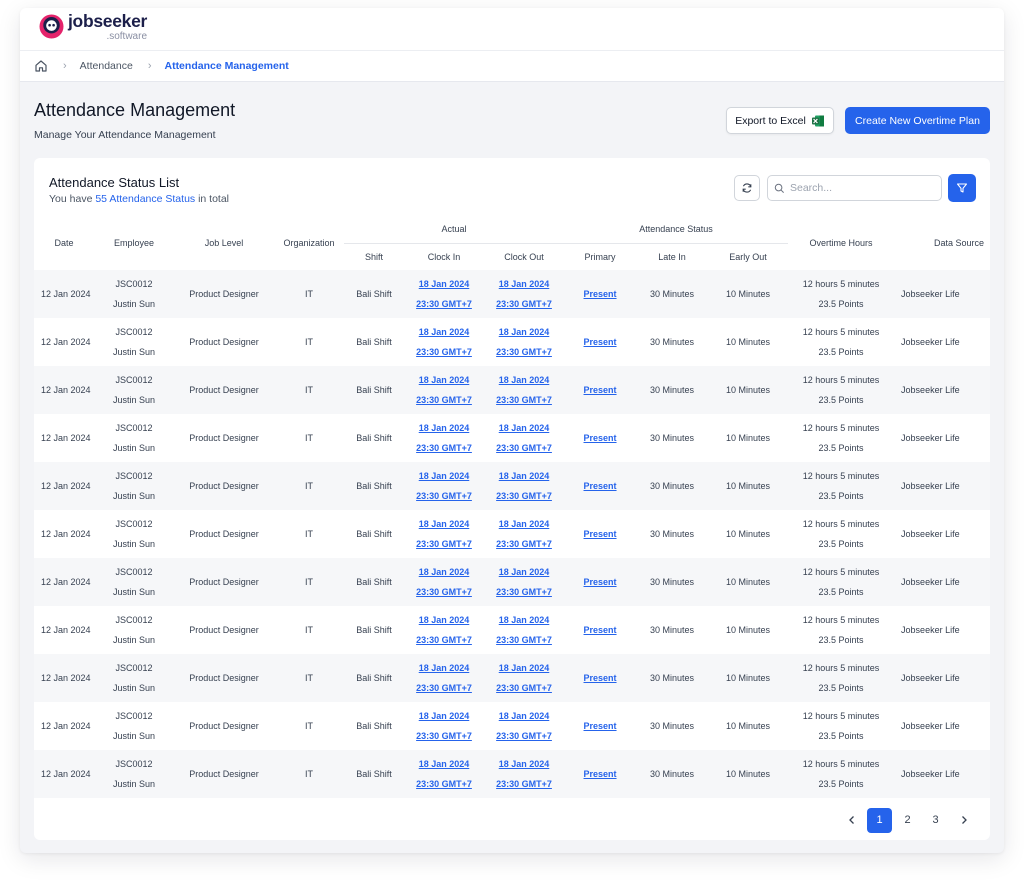  I want to click on page-subtitle: Manage Your Attendance Management, so click(125, 135).